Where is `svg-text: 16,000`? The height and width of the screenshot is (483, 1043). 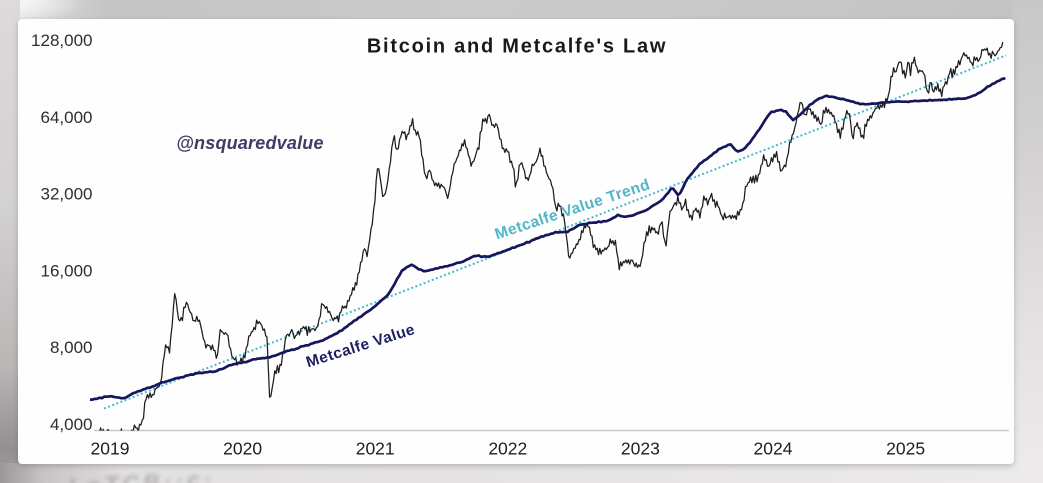
svg-text: 16,000 is located at coordinates (67, 270).